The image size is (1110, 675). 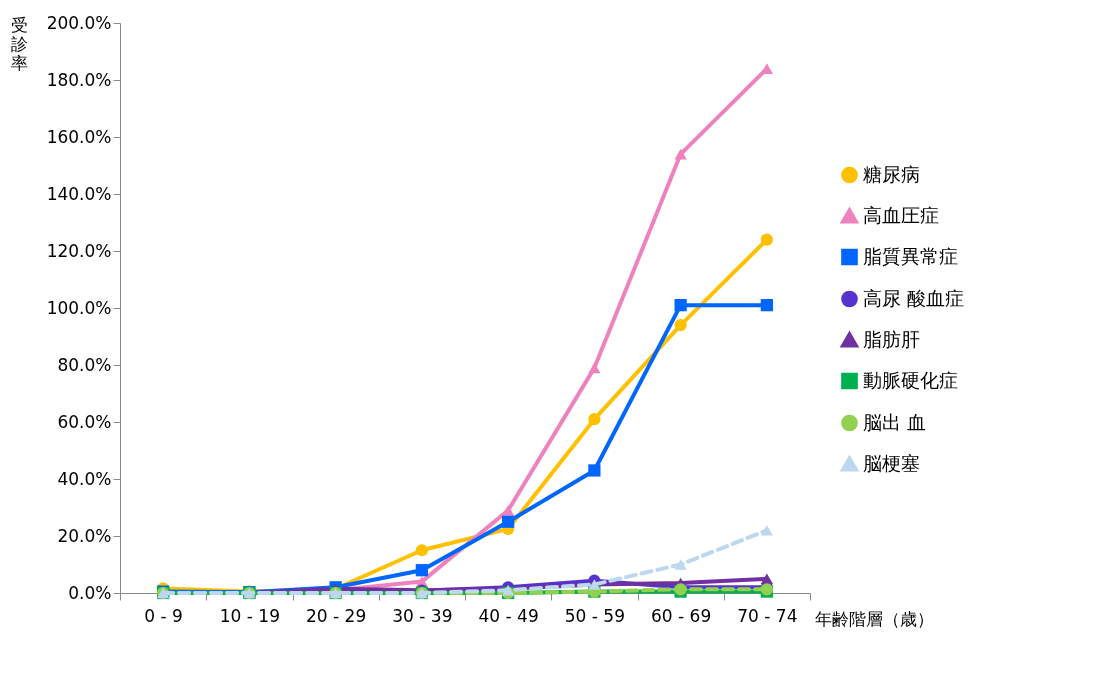 I want to click on y-tick-label: 140.0%, so click(x=79, y=193).